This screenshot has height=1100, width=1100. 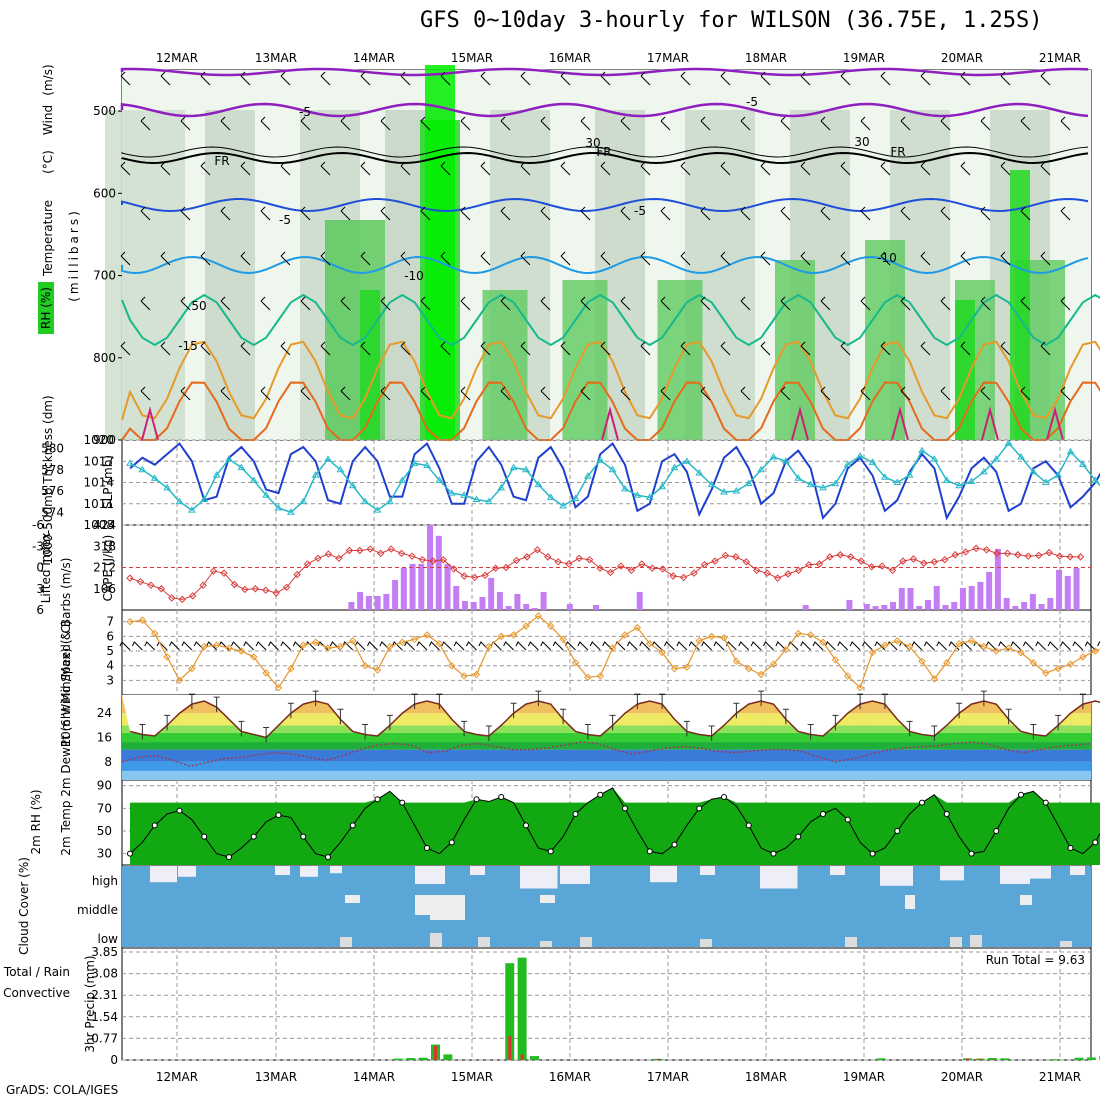 What do you see at coordinates (605, 158) in the screenshot?
I see `freezing-level-line` at bounding box center [605, 158].